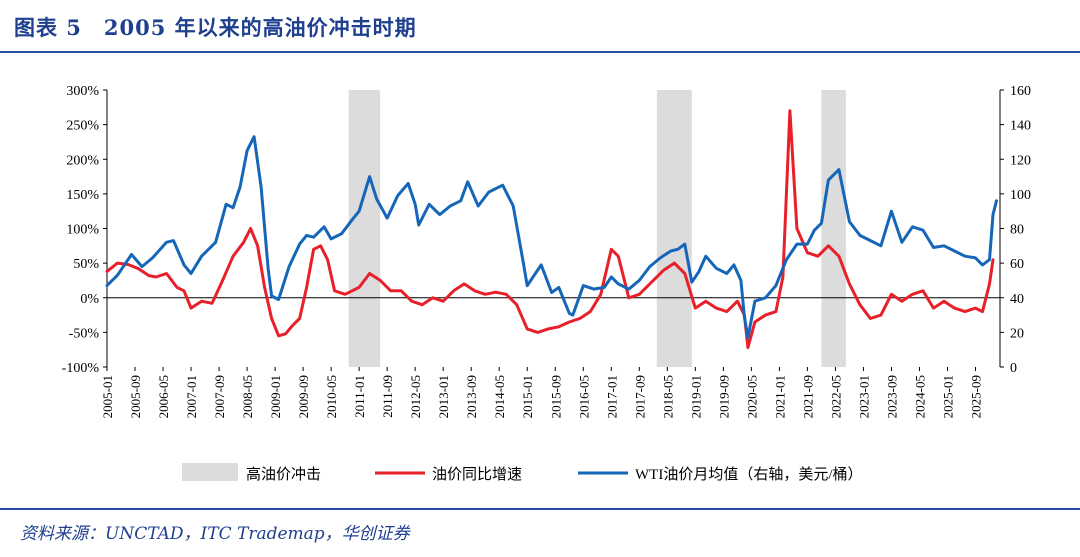 The image size is (1080, 557). Describe the element at coordinates (1017, 333) in the screenshot. I see `y-right-tick-label: 20` at that location.